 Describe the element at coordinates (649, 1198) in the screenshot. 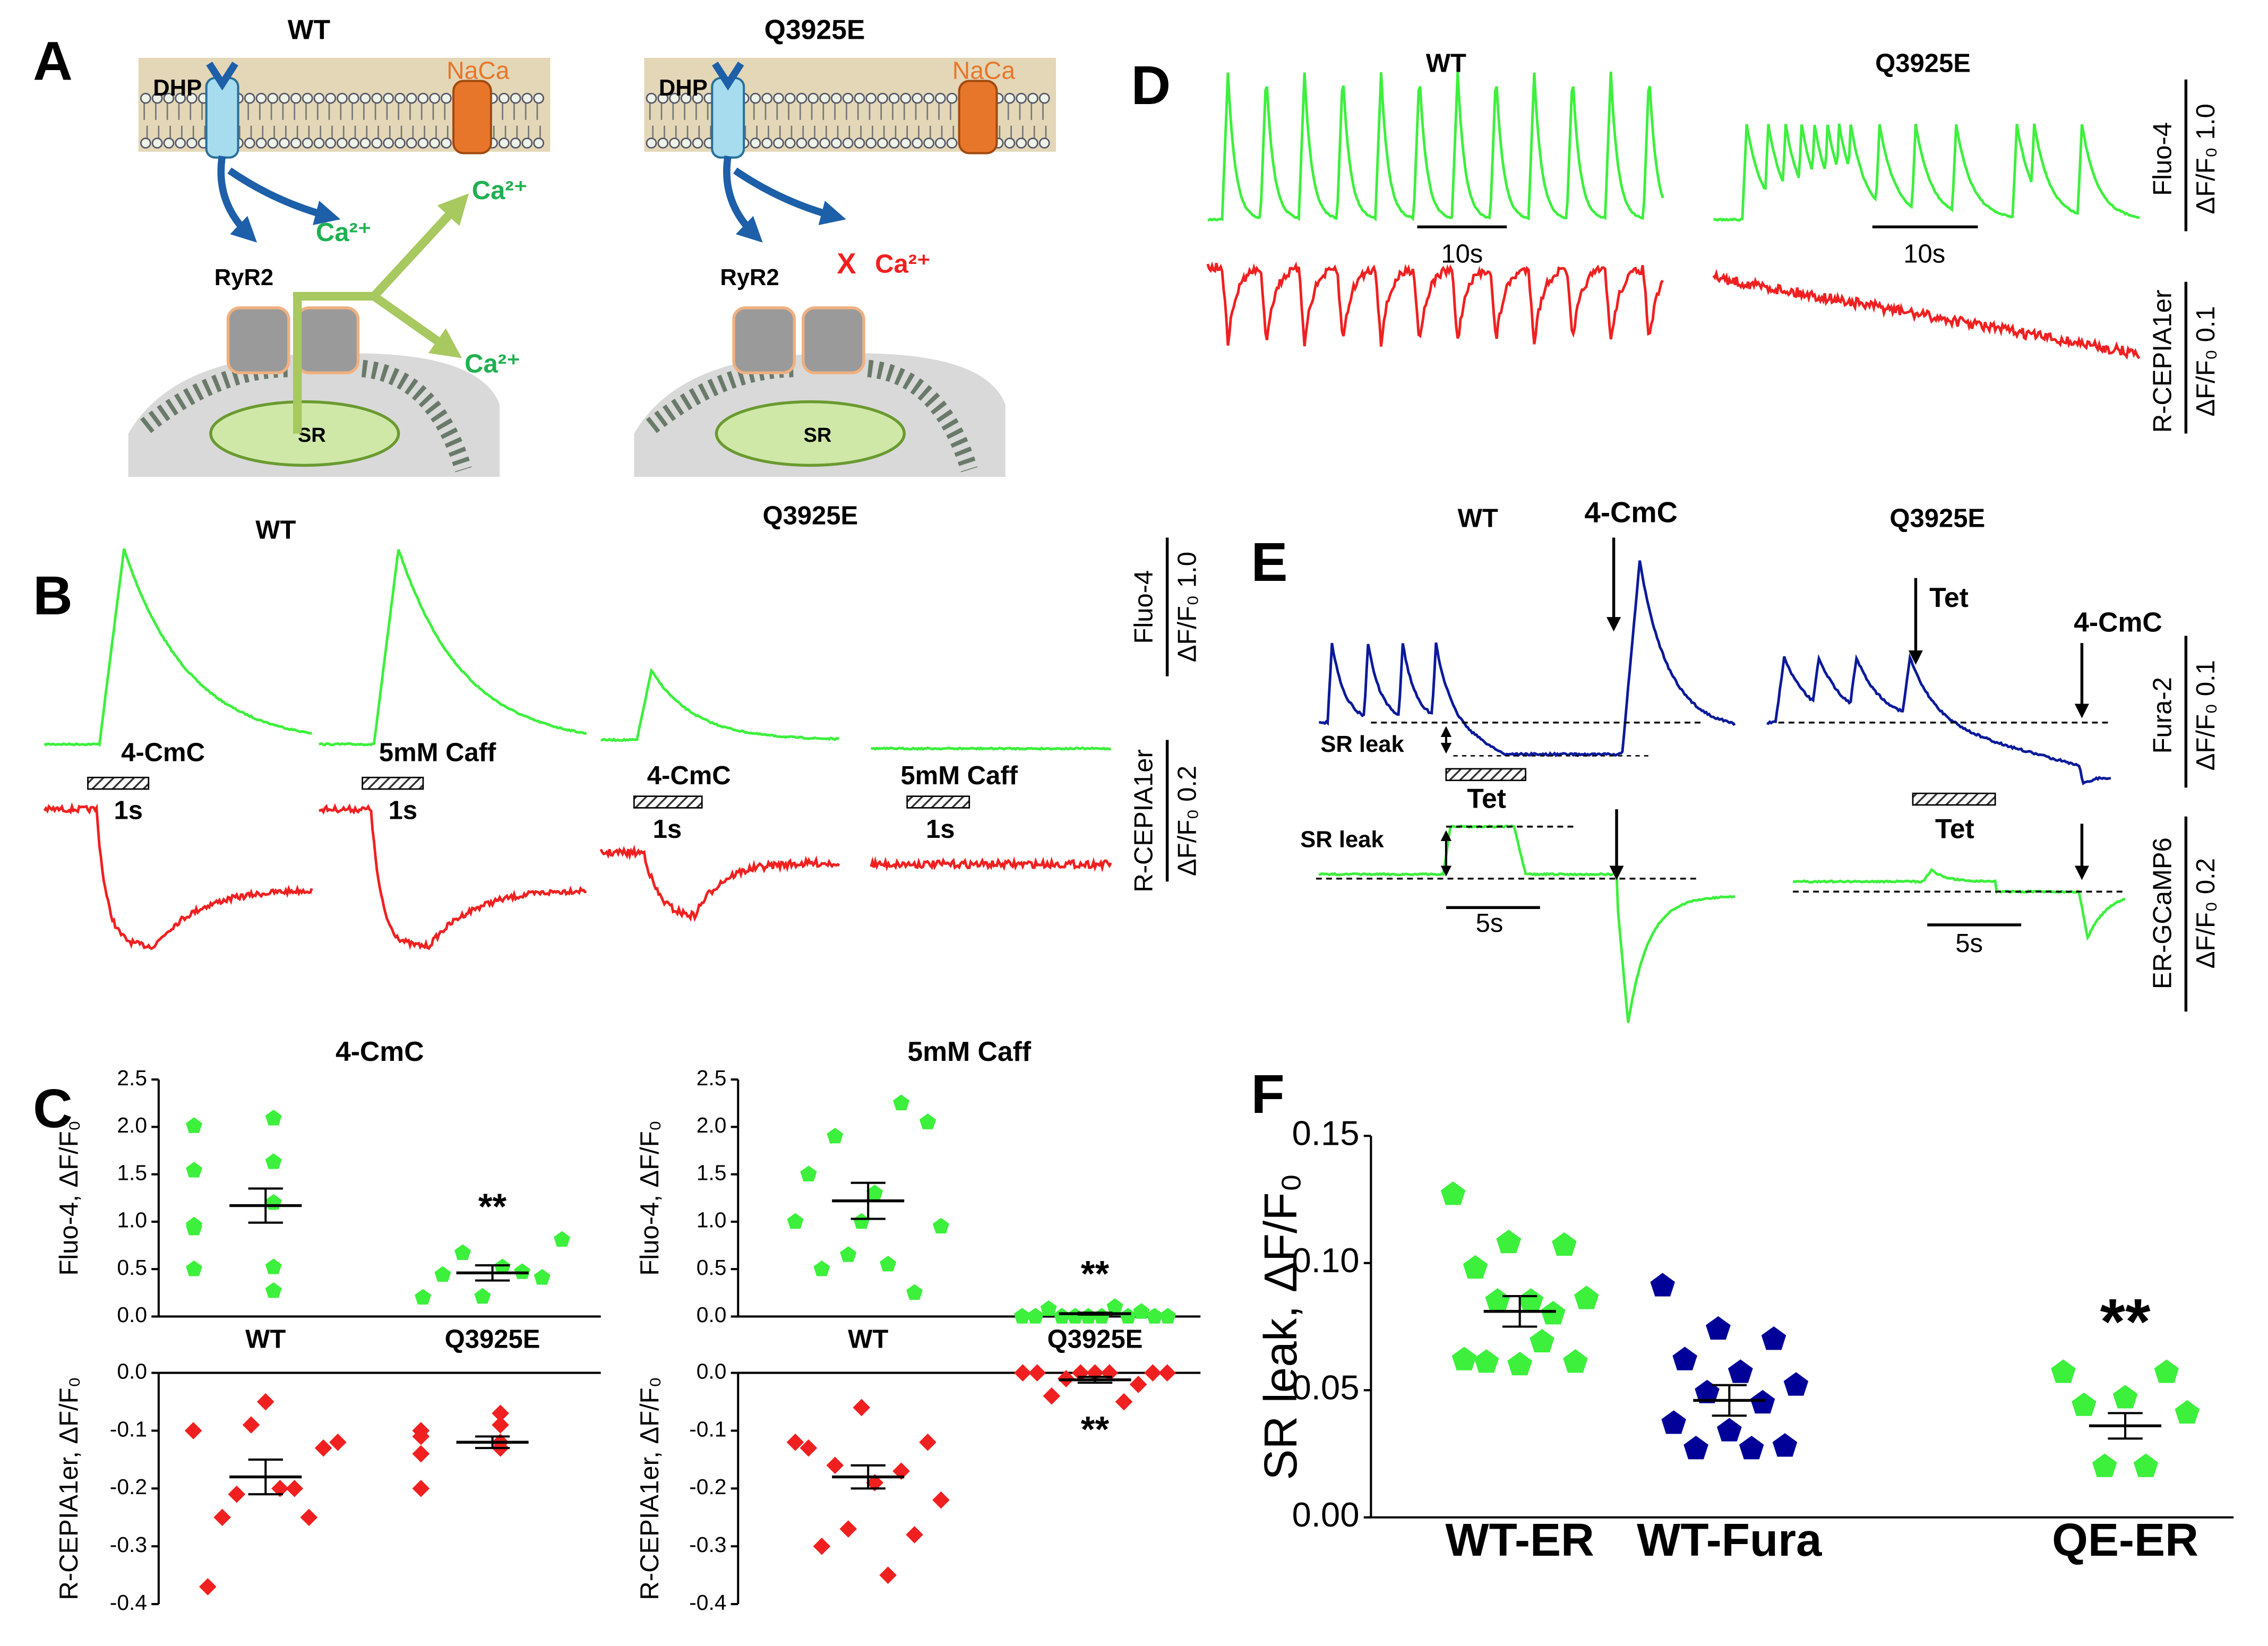

I see `y-axis-label: Fluo-4, ΔF/F₀` at that location.